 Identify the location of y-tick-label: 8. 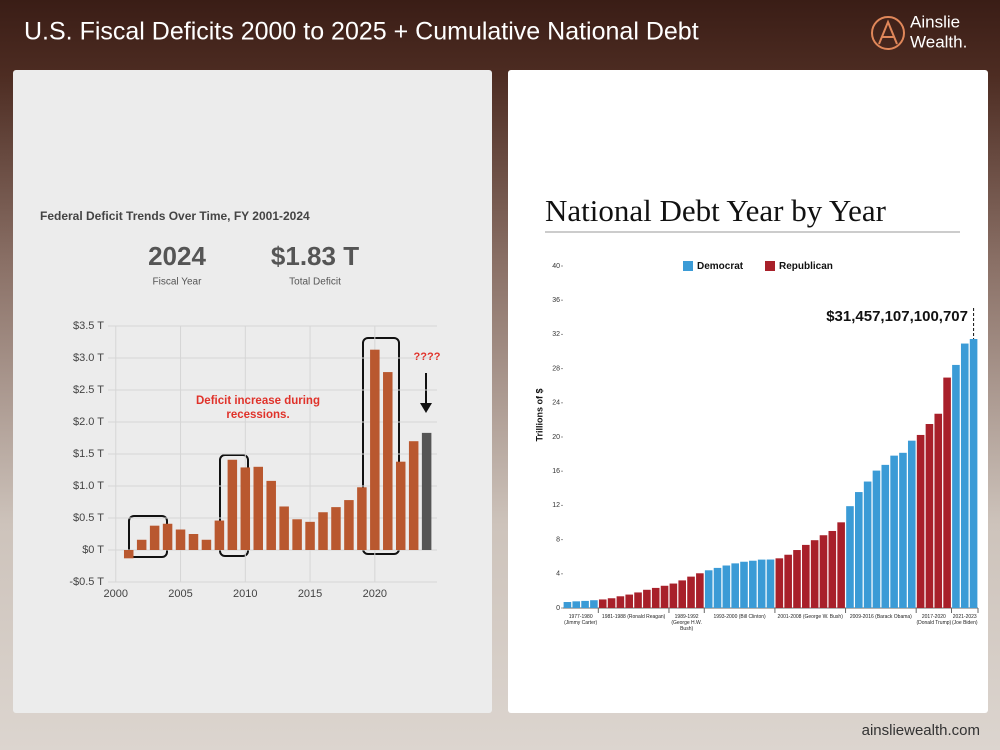
(558, 539).